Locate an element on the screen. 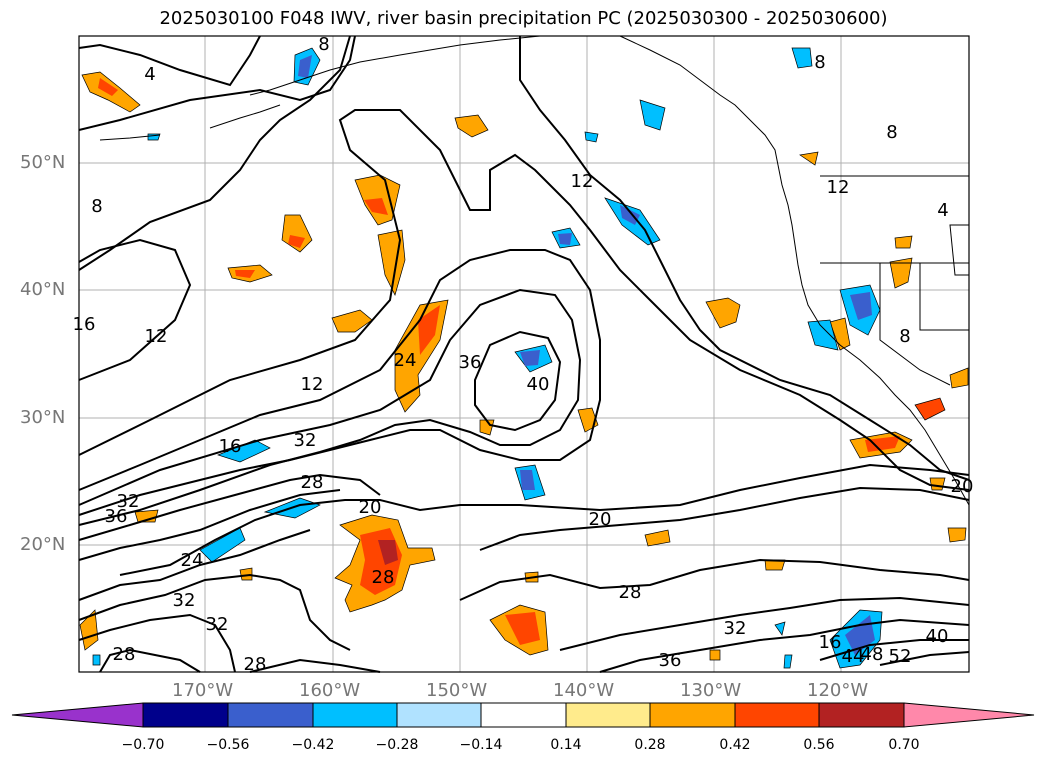  lon-label-140w: 140°W is located at coordinates (584, 690).